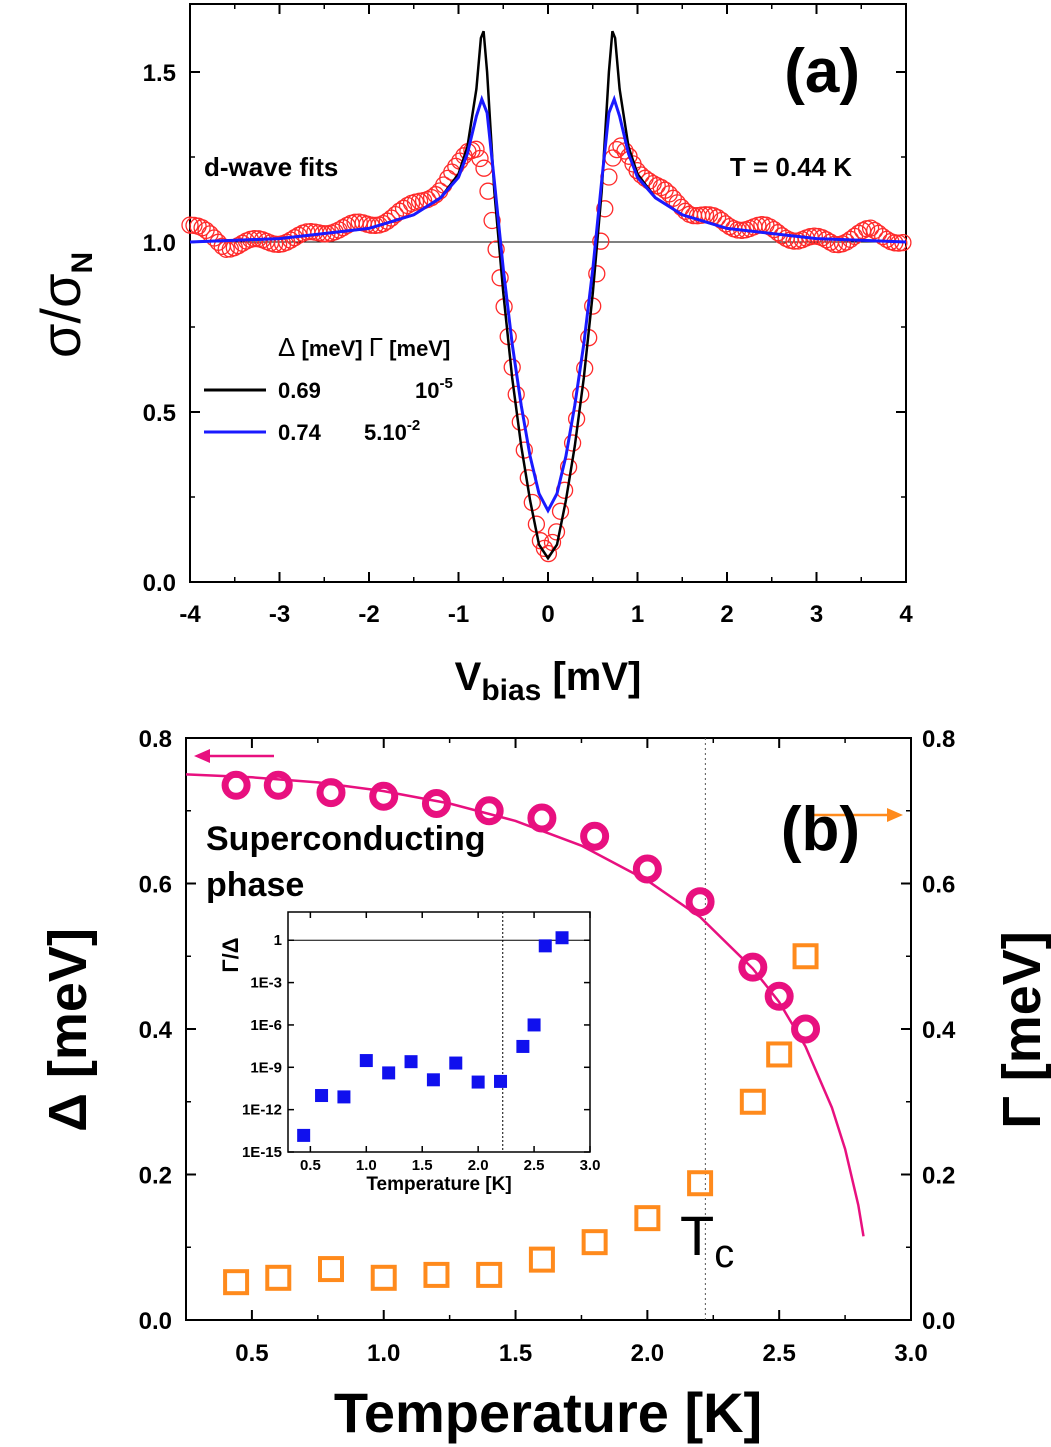 The height and width of the screenshot is (1447, 1051). What do you see at coordinates (278, 940) in the screenshot?
I see `inset-y-tick-label: 1` at bounding box center [278, 940].